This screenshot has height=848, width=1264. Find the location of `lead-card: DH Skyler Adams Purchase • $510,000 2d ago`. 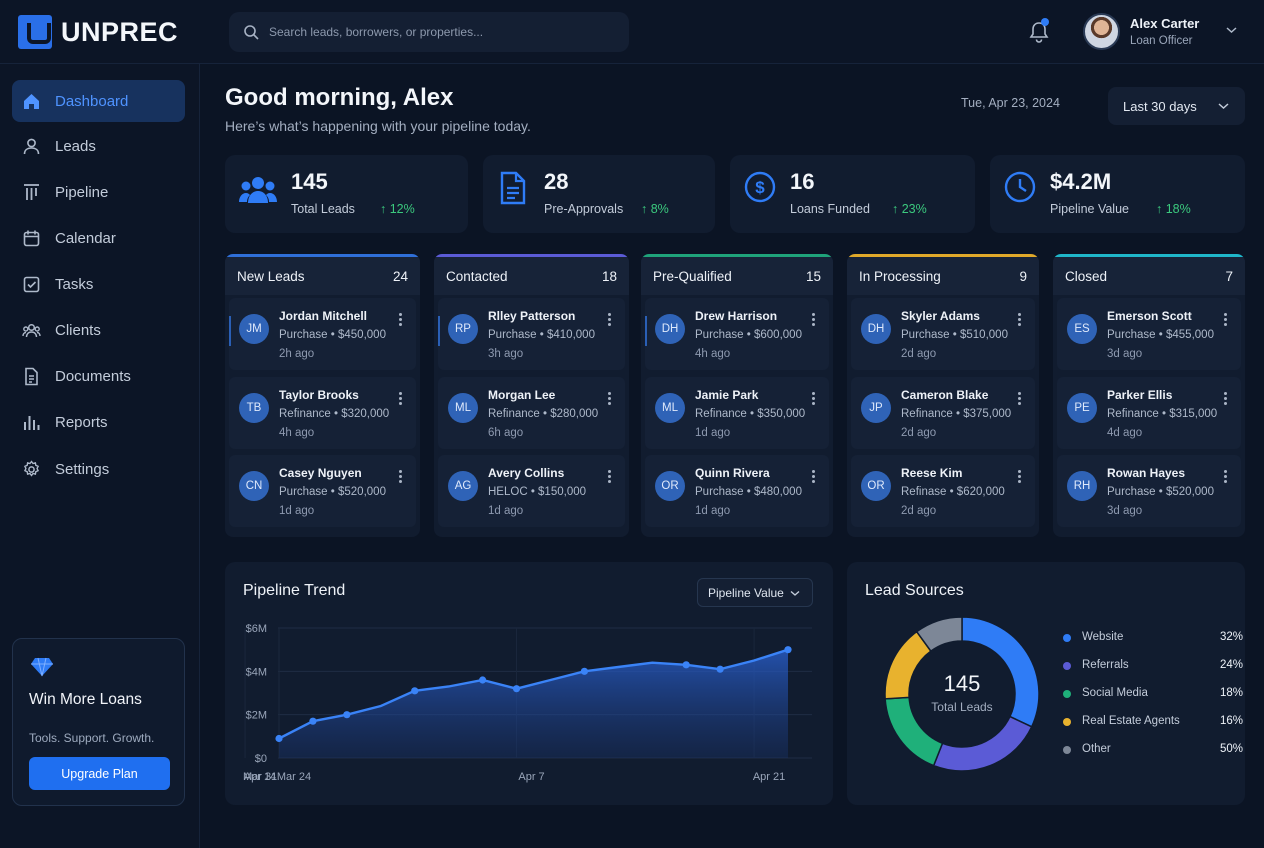

lead-card: DH Skyler Adams Purchase • $510,000 2d ago is located at coordinates (943, 334).